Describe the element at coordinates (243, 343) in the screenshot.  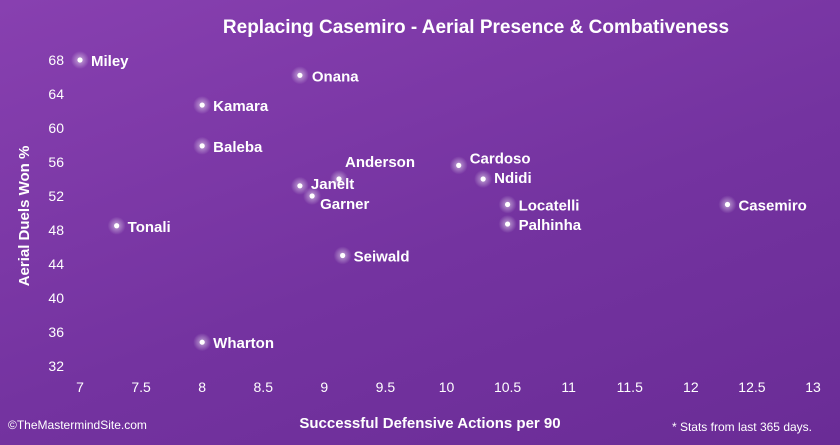
I see `point-label: Wharton` at that location.